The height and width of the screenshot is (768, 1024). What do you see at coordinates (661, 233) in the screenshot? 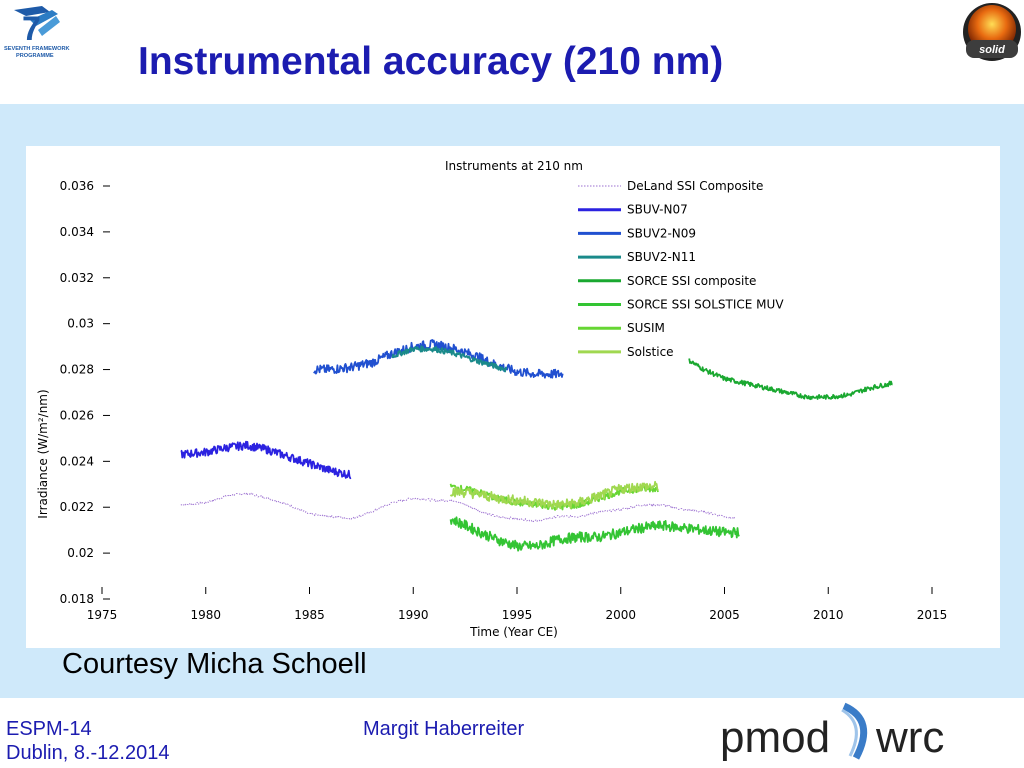
I see `legend-label: SBUV2-N09` at bounding box center [661, 233].